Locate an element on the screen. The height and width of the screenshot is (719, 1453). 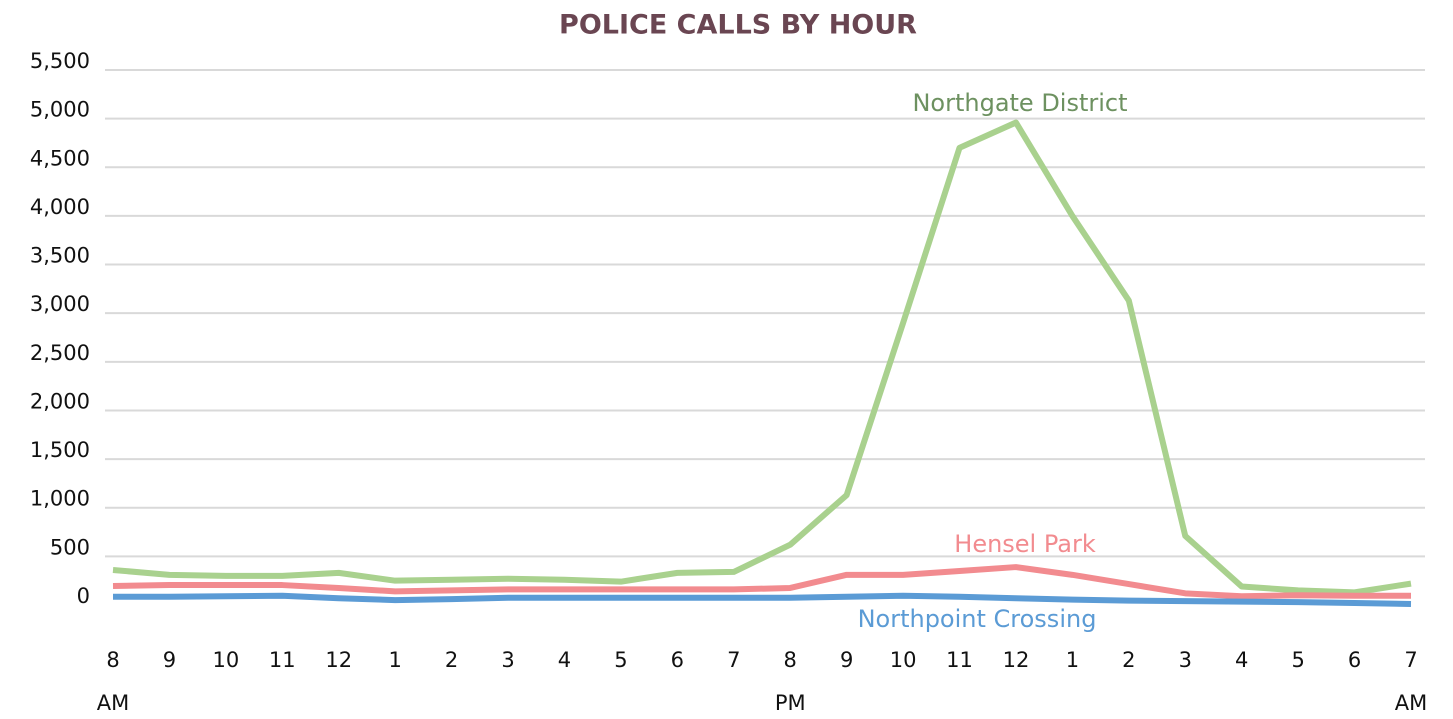
y-tick-label: 1,500 is located at coordinates (60, 450).